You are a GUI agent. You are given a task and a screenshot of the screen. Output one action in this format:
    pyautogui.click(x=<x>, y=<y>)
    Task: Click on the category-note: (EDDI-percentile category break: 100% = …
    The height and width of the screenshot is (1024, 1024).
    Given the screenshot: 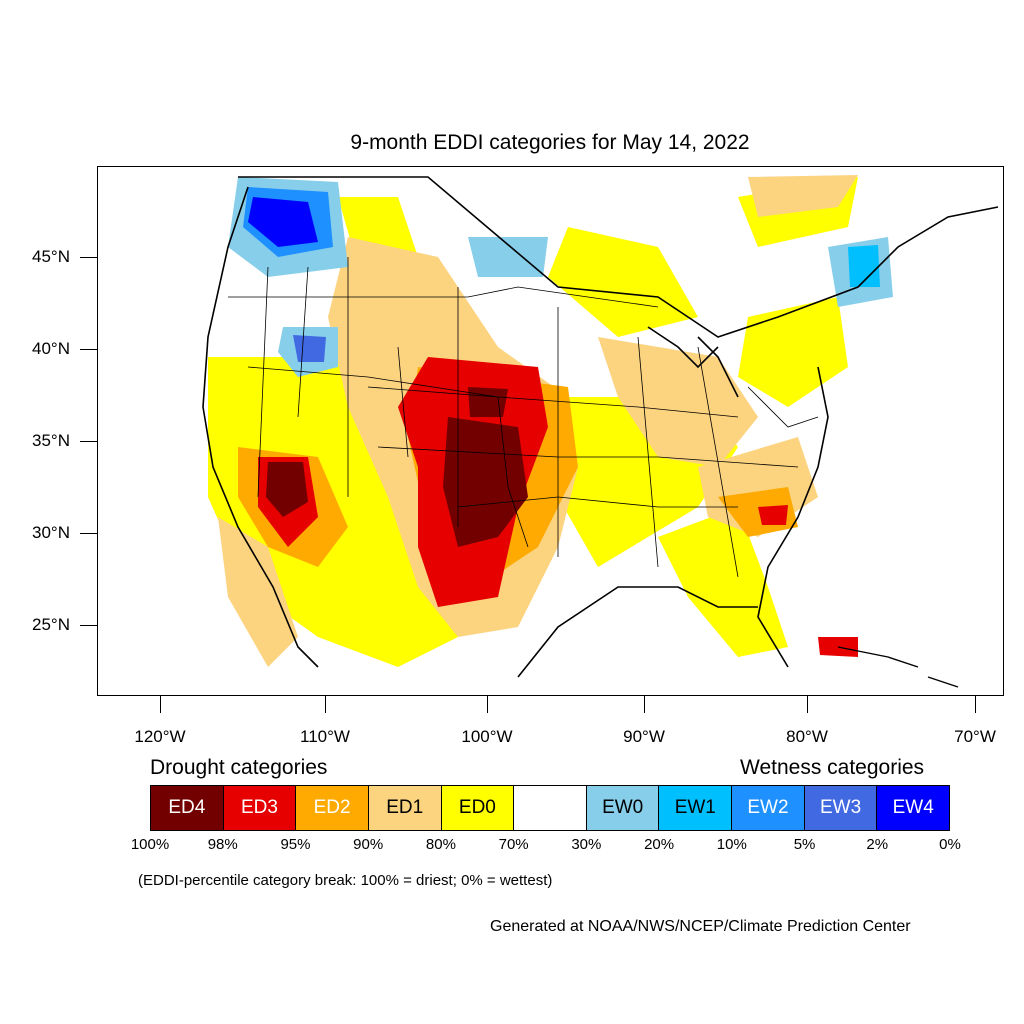 What is the action you would take?
    pyautogui.click(x=345, y=880)
    